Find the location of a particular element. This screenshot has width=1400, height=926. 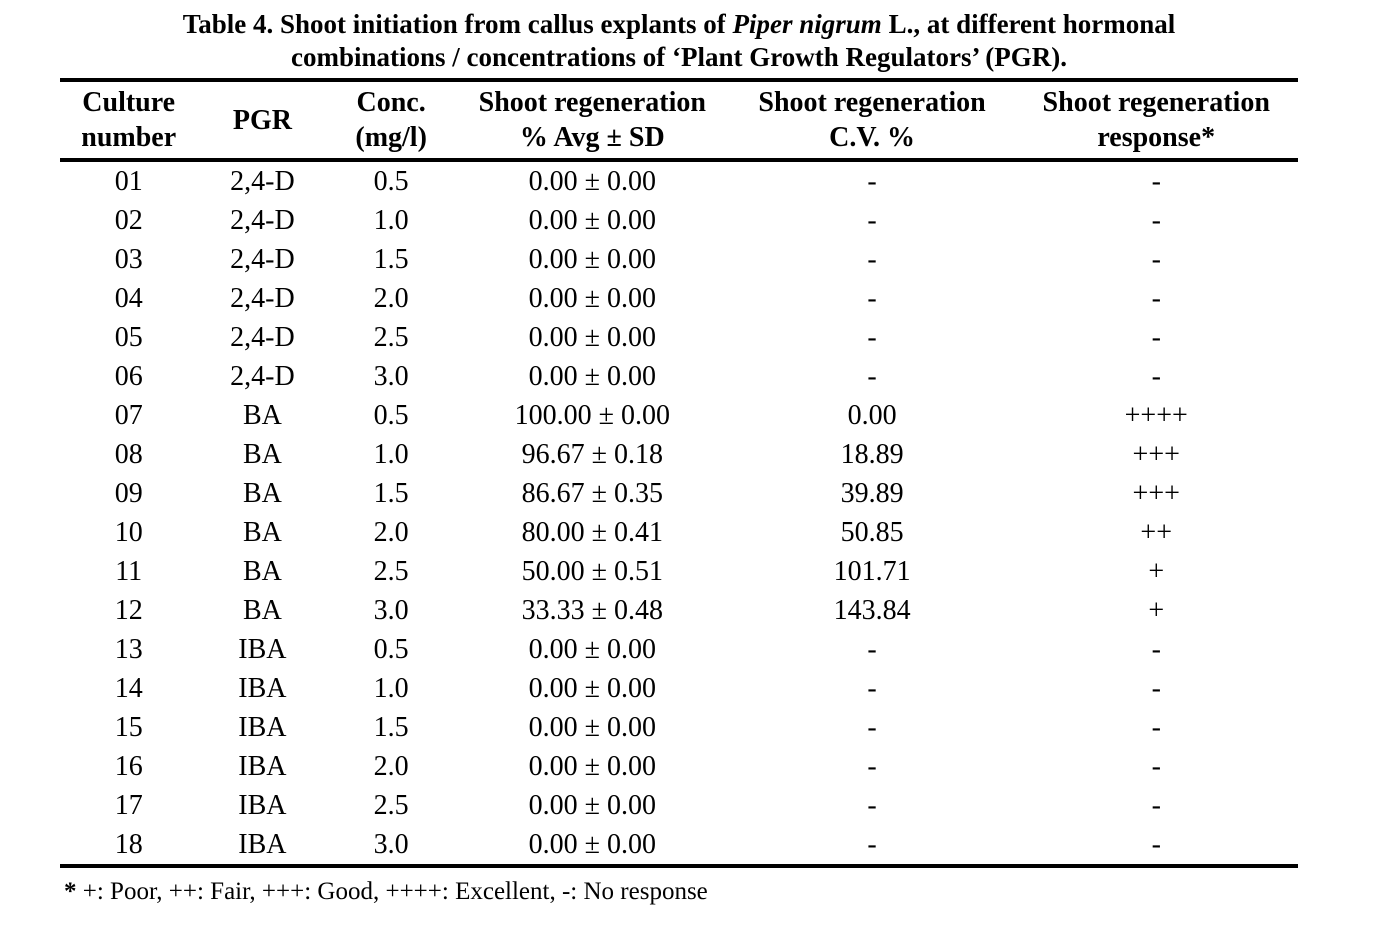

response-cell: ++ is located at coordinates (1156, 532).